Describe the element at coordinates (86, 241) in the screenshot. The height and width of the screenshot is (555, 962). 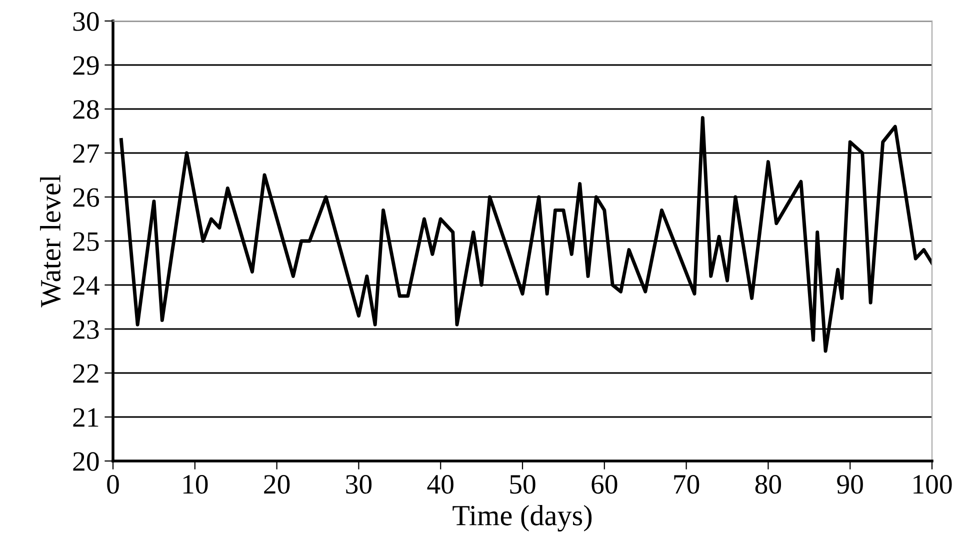
I see `y-tick-label: 25` at that location.